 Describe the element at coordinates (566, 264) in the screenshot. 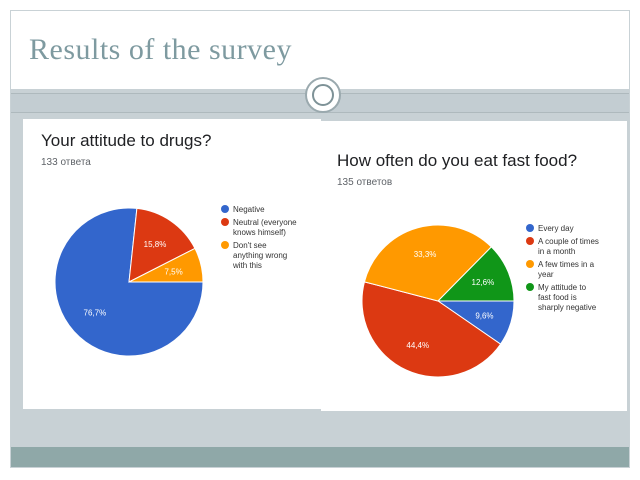

I see `legend-entry-text: A few times in a` at that location.